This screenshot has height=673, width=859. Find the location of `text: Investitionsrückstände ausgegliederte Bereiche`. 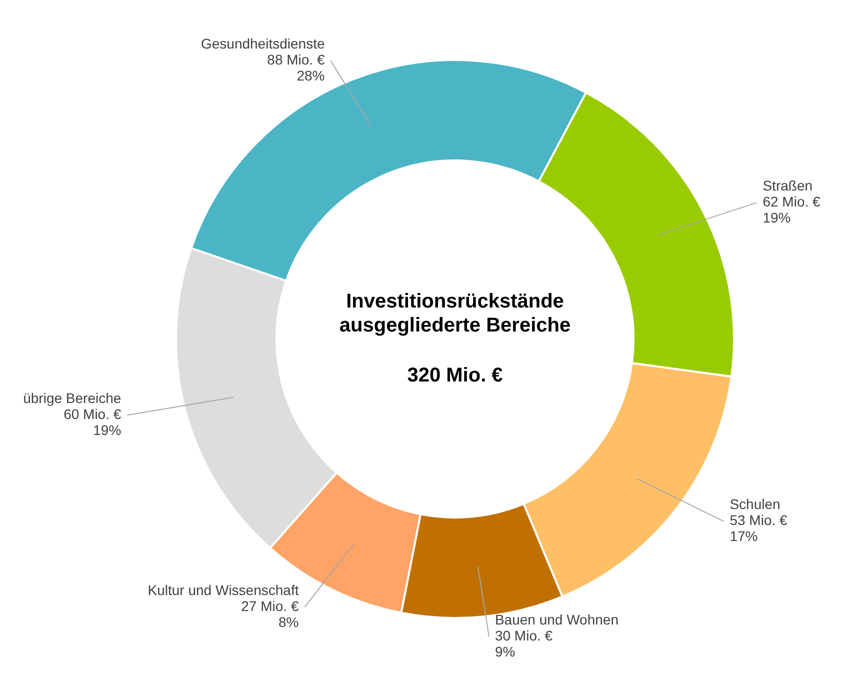

text: Investitionsrückstände ausgegliederte Bereiche is located at coordinates (455, 313).